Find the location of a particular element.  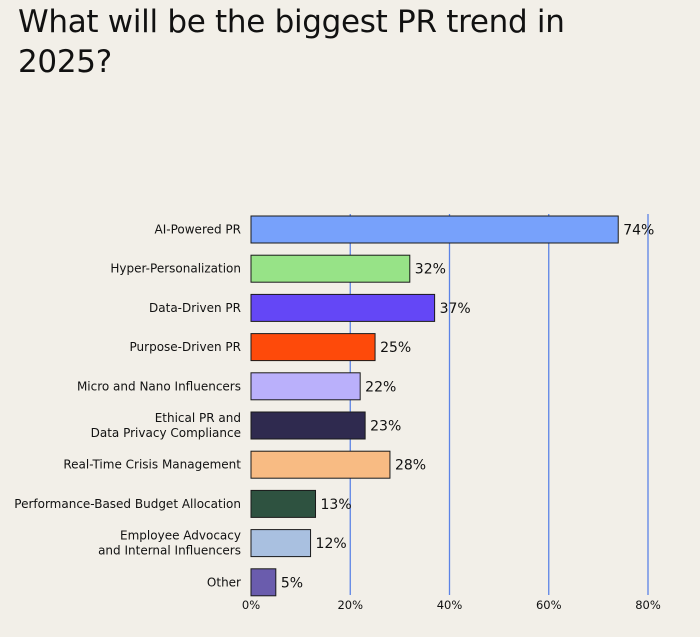

category-label: and Internal Influencers is located at coordinates (169, 551).